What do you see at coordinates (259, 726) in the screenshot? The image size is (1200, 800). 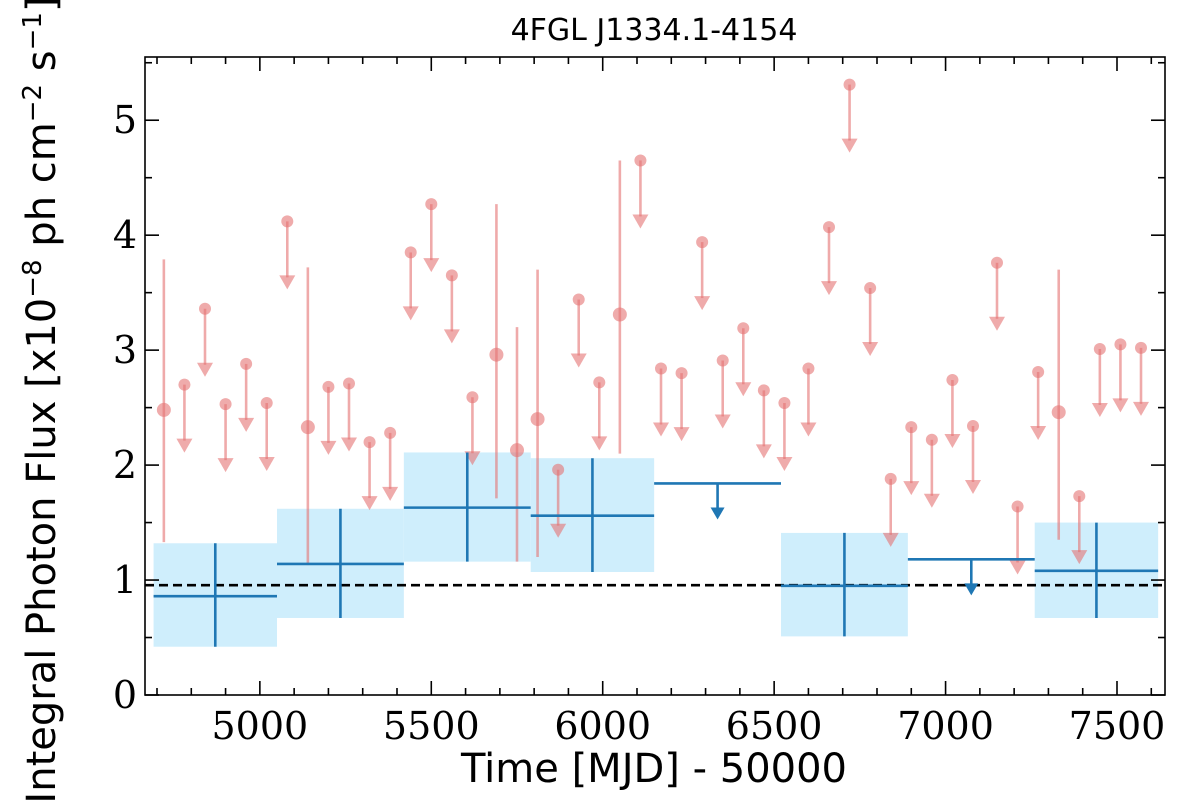 I see `x-tick-label: 5000` at bounding box center [259, 726].